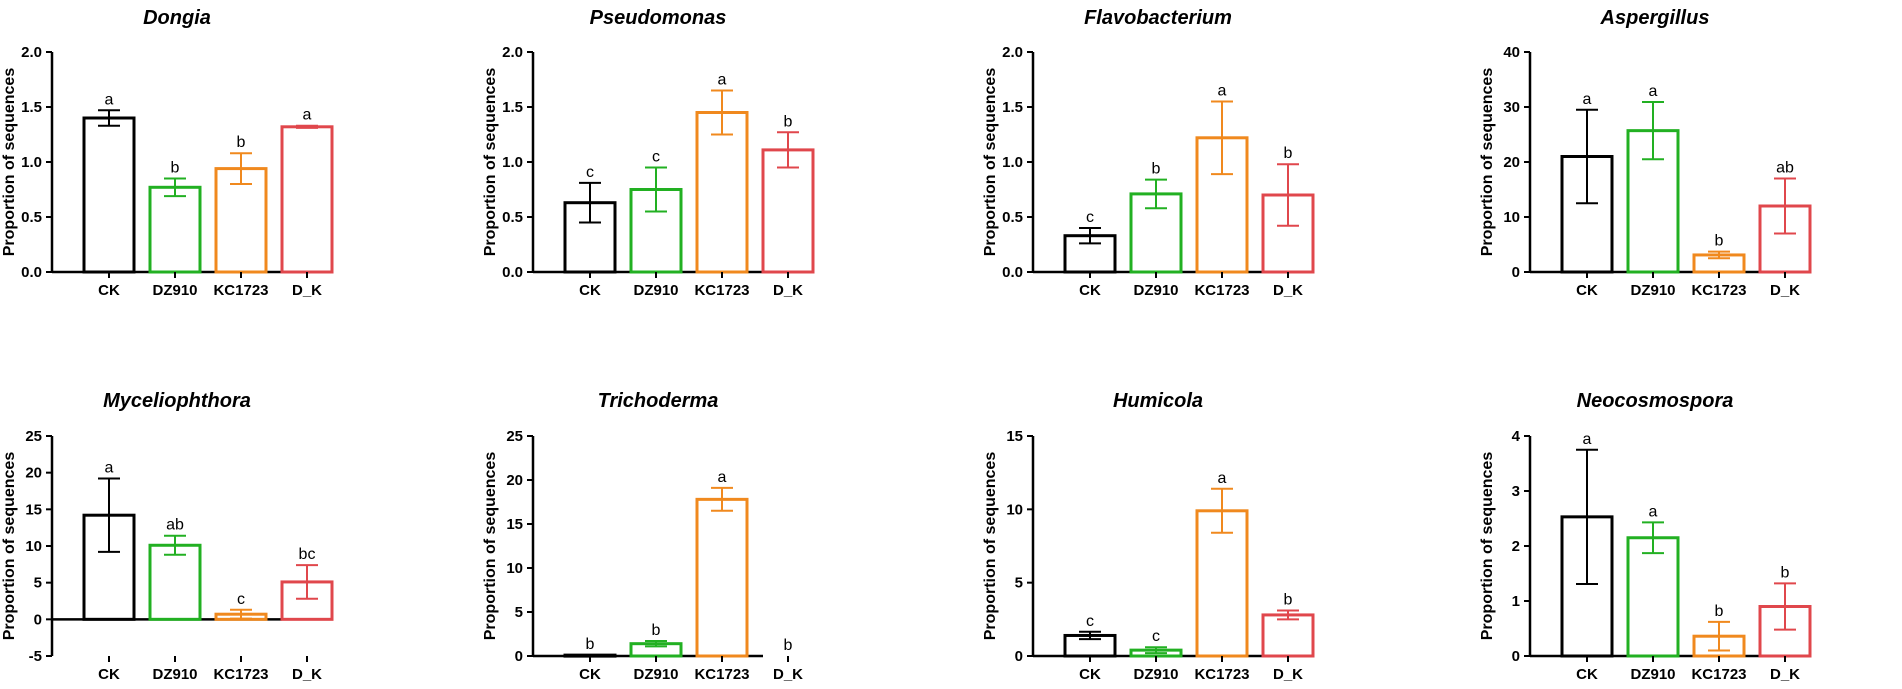 This screenshot has height=689, width=1902. I want to click on chart-title: Dongia, so click(177, 18).